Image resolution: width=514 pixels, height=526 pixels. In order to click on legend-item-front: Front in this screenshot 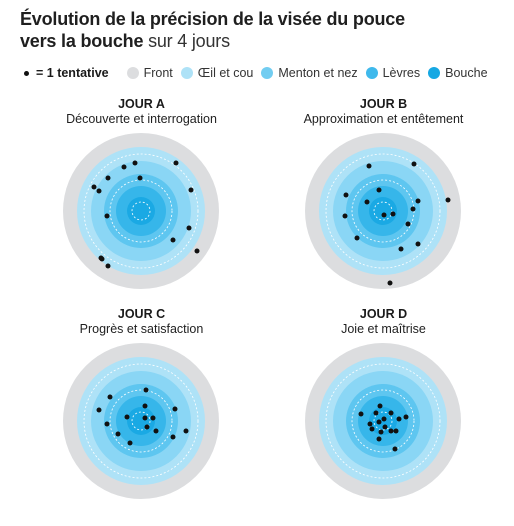, I will do `click(149, 73)`.